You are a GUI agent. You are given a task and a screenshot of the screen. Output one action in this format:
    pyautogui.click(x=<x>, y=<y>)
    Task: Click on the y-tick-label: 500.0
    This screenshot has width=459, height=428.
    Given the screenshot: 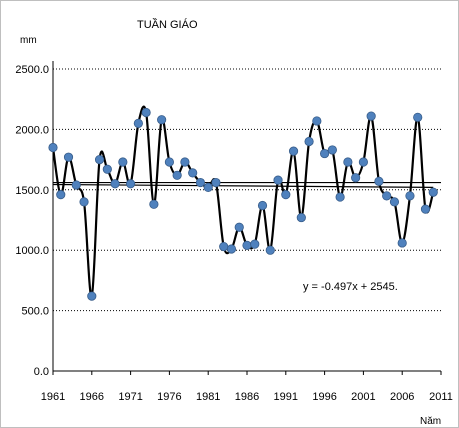 What is the action you would take?
    pyautogui.click(x=35, y=312)
    